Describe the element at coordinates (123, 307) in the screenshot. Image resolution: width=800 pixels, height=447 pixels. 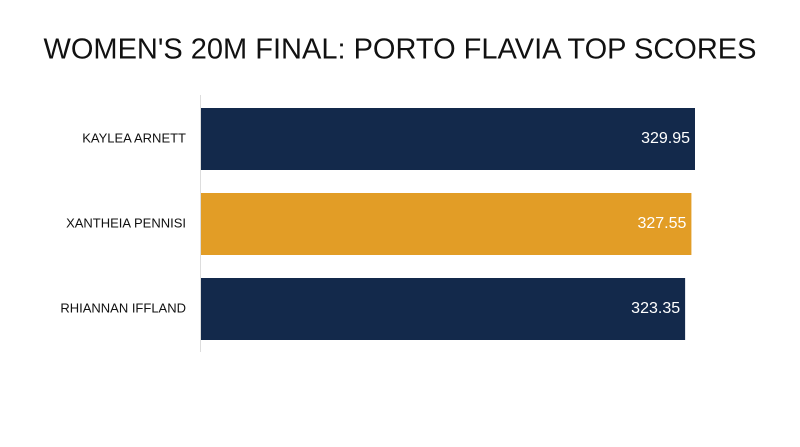
I see `category-label: RHIANNAN IFFLAND` at that location.